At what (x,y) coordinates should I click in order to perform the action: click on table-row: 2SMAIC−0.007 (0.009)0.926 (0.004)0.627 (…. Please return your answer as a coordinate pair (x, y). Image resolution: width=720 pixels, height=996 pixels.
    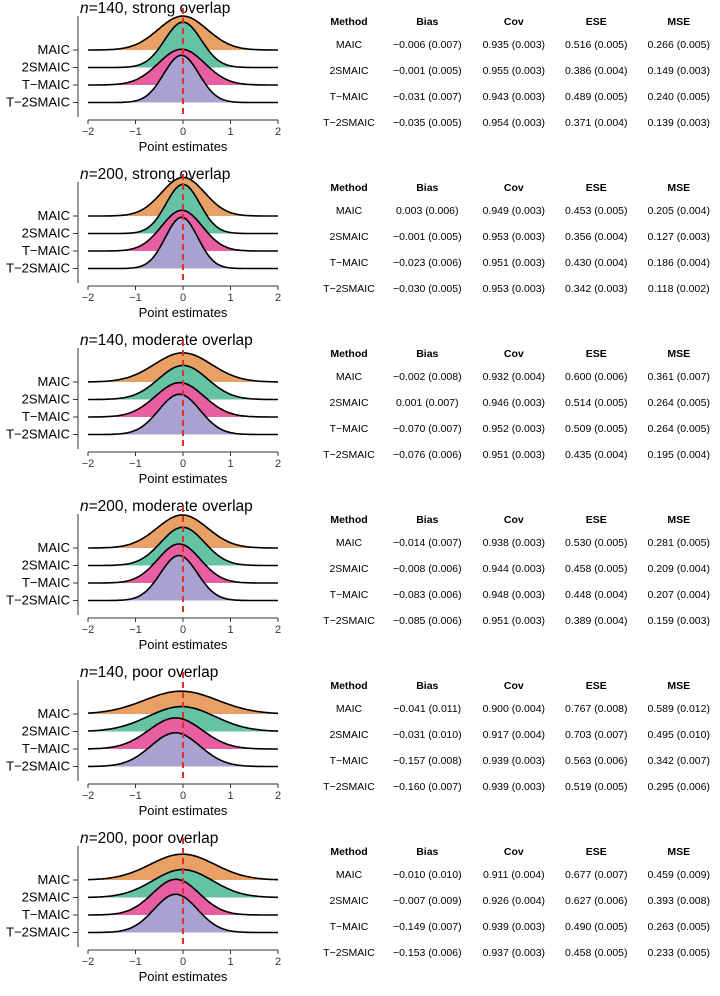
    Looking at the image, I should click on (518, 901).